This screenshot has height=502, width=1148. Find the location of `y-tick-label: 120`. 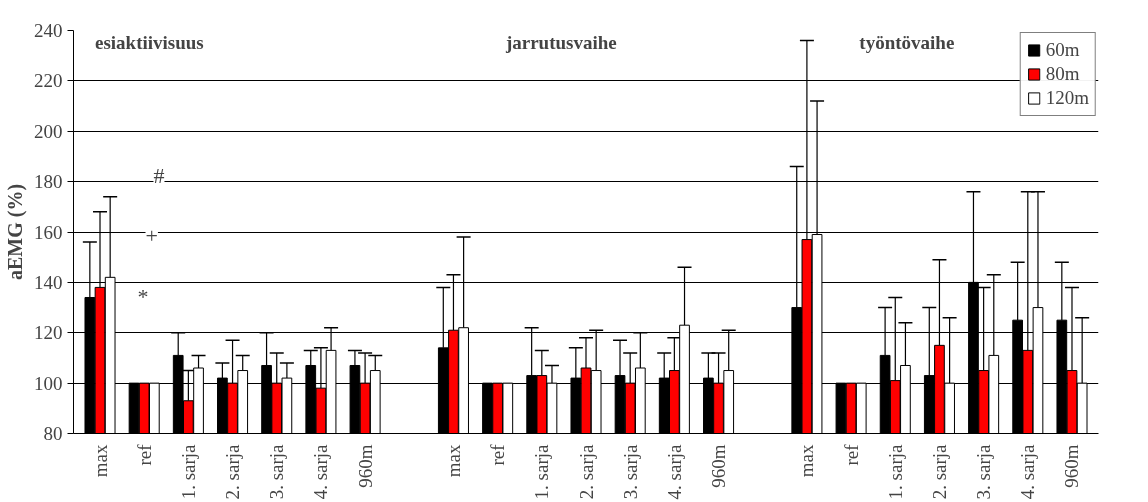

y-tick-label: 120 is located at coordinates (48, 333).